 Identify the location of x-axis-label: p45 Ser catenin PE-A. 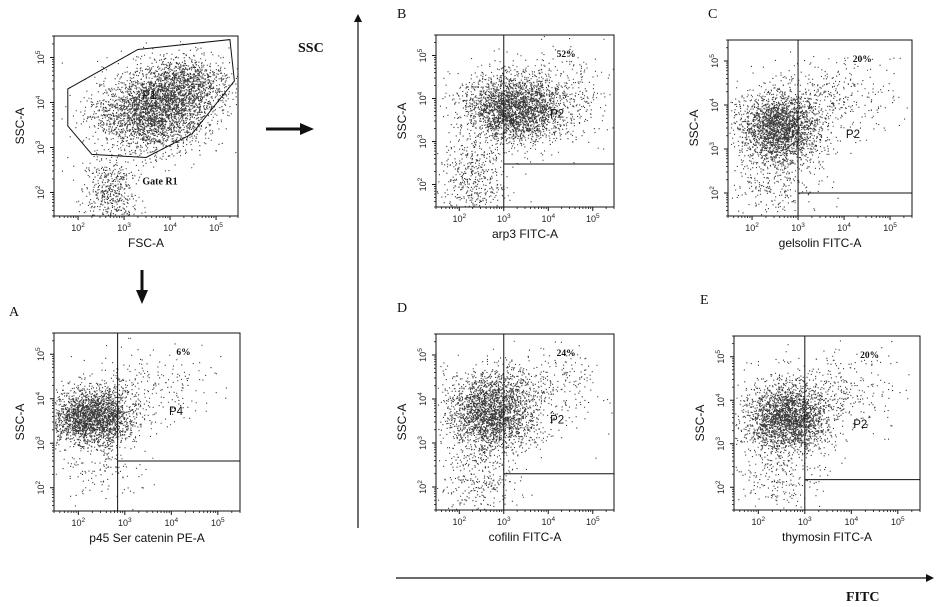
(146, 538).